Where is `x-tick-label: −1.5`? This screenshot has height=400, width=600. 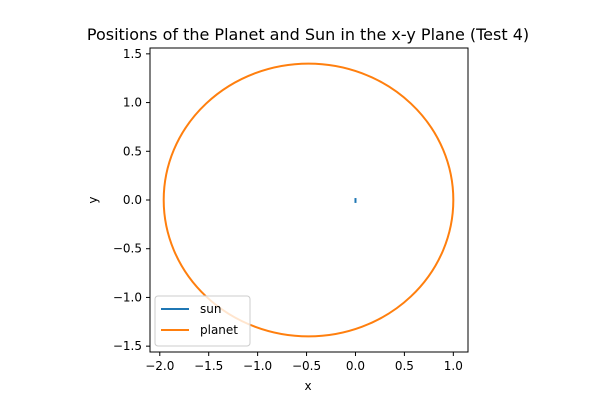
x-tick-label: −1.5 is located at coordinates (208, 366).